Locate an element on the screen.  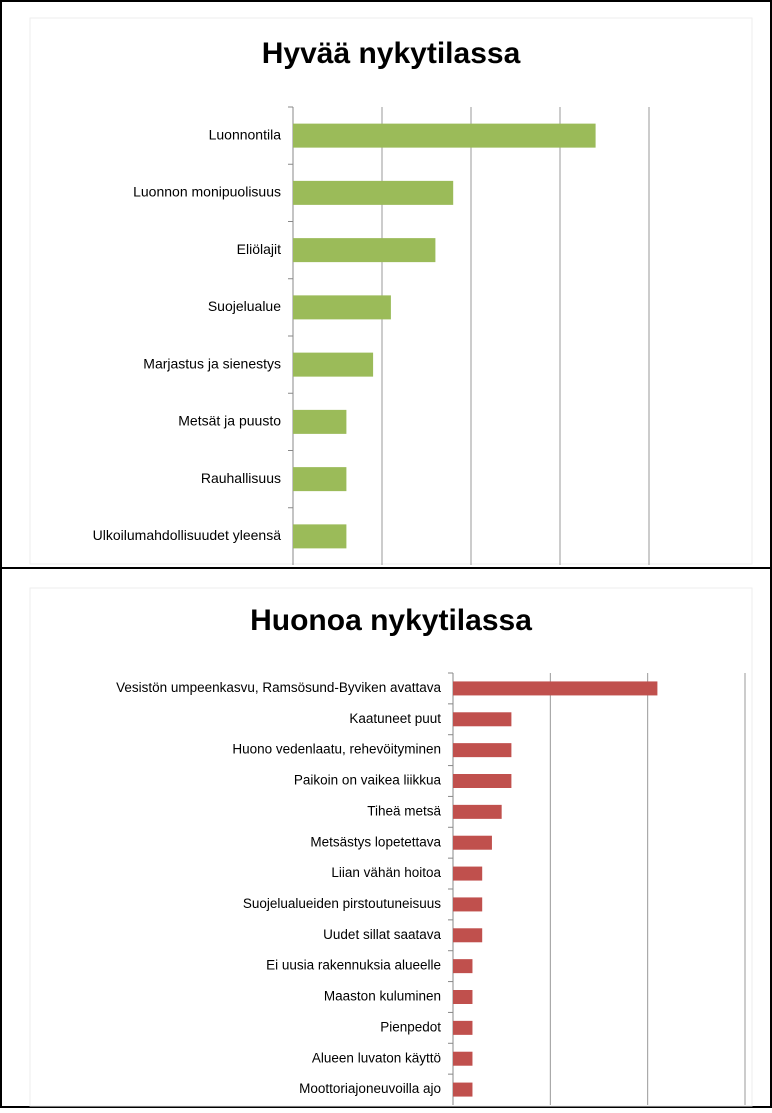
y-tick-label: Huono vedenlaatu, rehevöityminen is located at coordinates (336, 749).